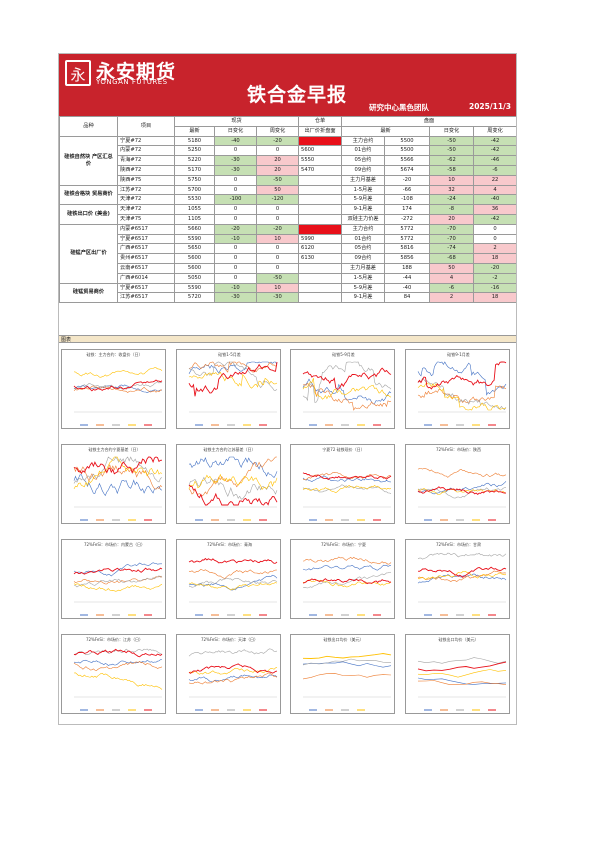 The image size is (595, 842). Describe the element at coordinates (494, 141) in the screenshot. I see `table-cell: -42` at that location.